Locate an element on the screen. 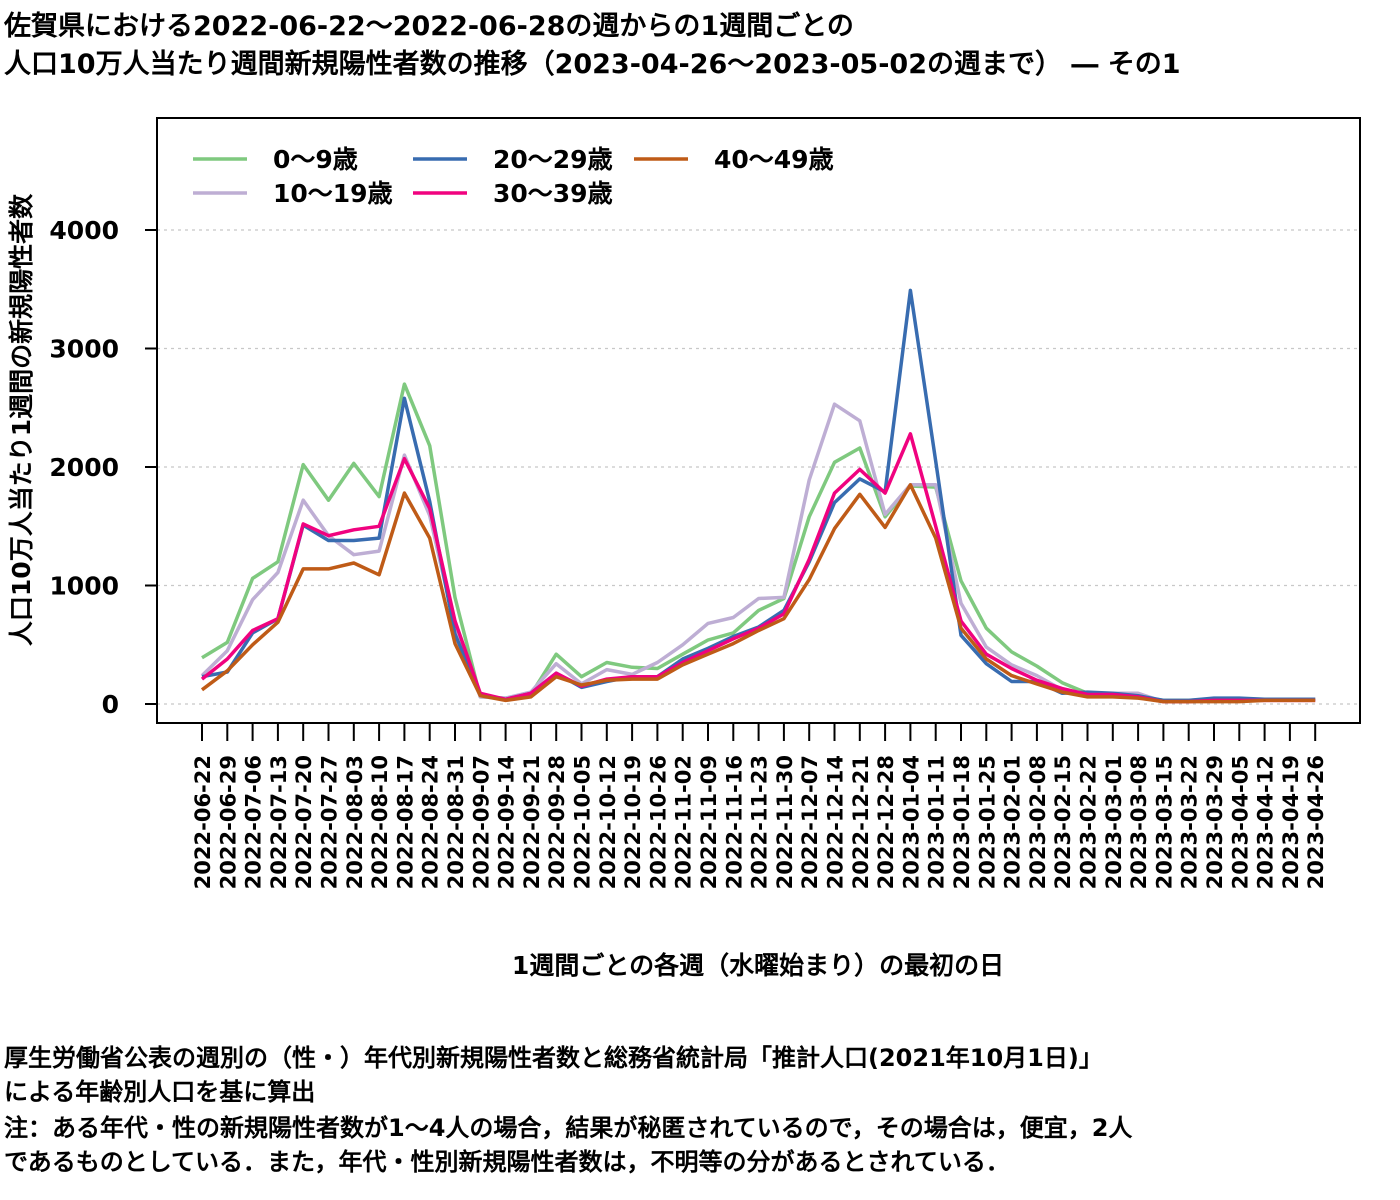 The height and width of the screenshot is (1200, 1400). x-tick-label: 2023-03-01 is located at coordinates (1114, 822).